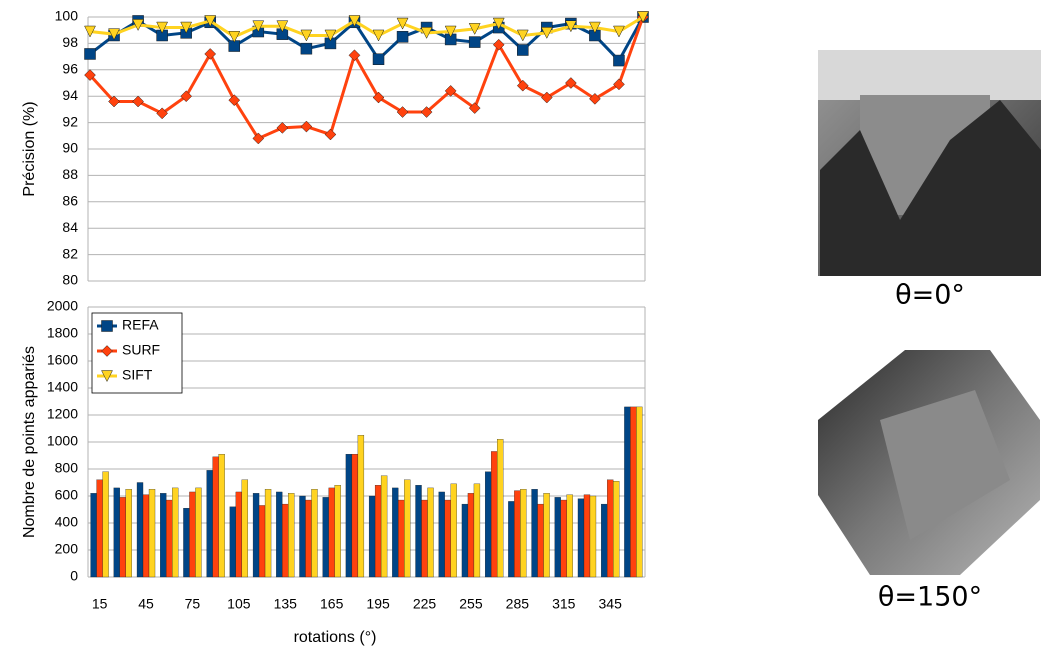 The height and width of the screenshot is (650, 1046). Describe the element at coordinates (70, 95) in the screenshot. I see `y-tick-label: 94` at that location.